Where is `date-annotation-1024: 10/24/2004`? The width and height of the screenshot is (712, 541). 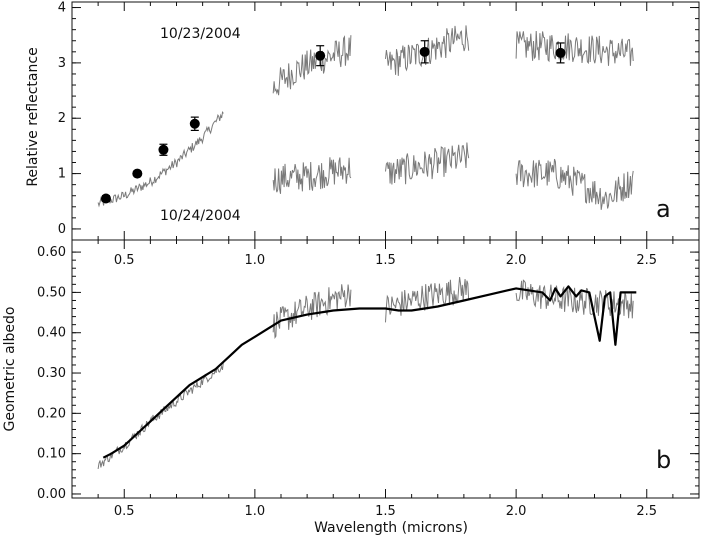
date-annotation-1024: 10/24/2004 is located at coordinates (200, 216).